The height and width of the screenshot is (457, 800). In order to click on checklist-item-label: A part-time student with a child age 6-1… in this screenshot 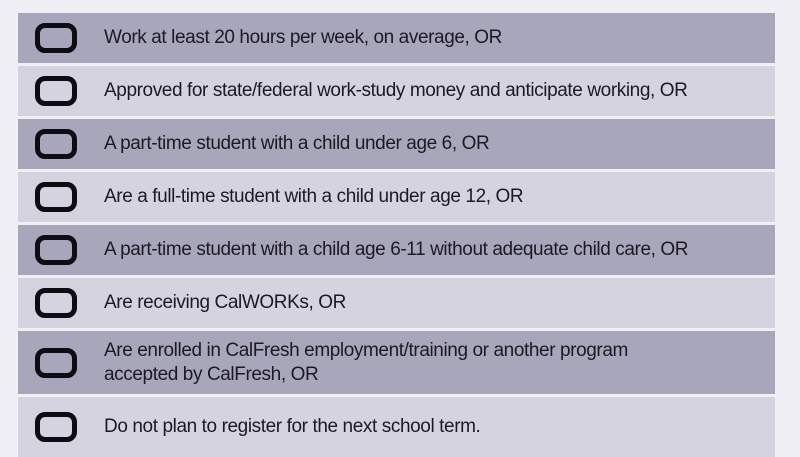, I will do `click(396, 250)`.